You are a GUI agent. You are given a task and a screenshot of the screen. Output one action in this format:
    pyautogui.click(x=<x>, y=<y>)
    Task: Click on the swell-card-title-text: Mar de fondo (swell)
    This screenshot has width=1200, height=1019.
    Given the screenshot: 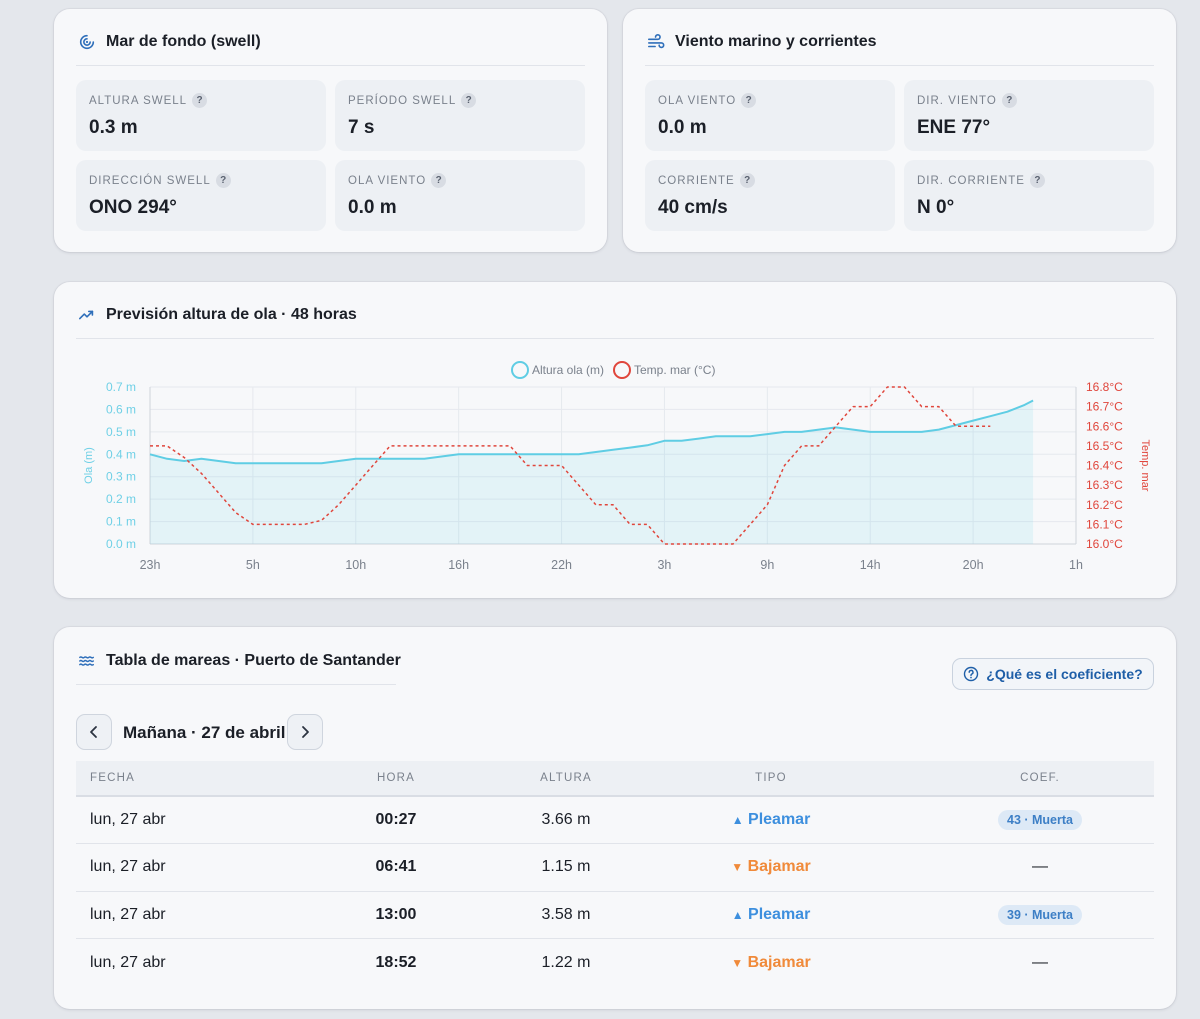 What is the action you would take?
    pyautogui.click(x=183, y=41)
    